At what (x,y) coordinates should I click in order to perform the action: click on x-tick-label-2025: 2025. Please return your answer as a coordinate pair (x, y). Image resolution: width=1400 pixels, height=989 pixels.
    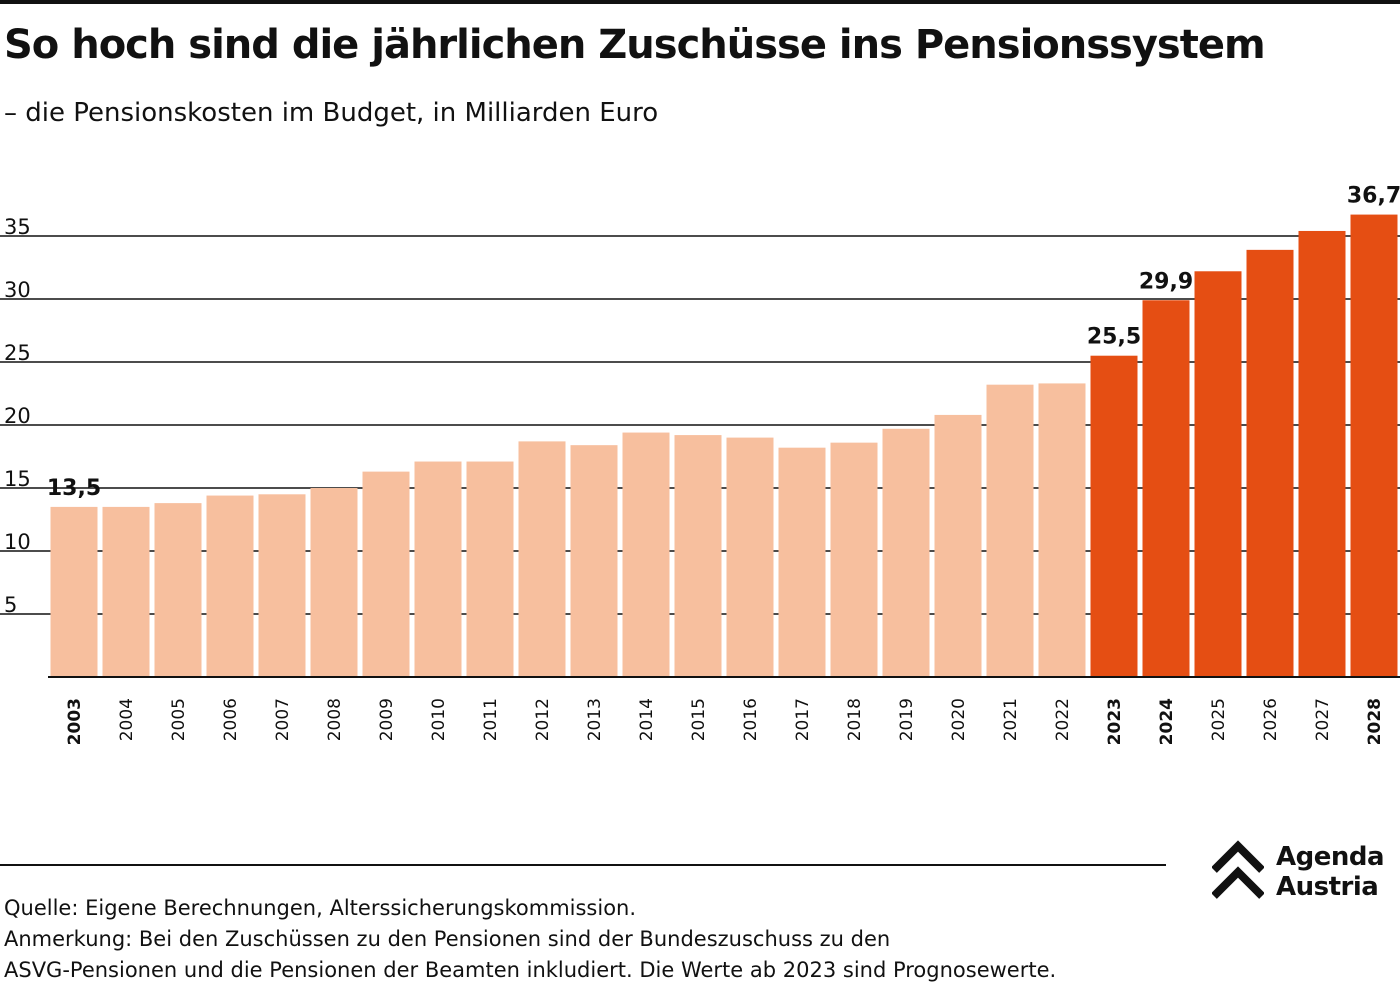
    Looking at the image, I should click on (1219, 719).